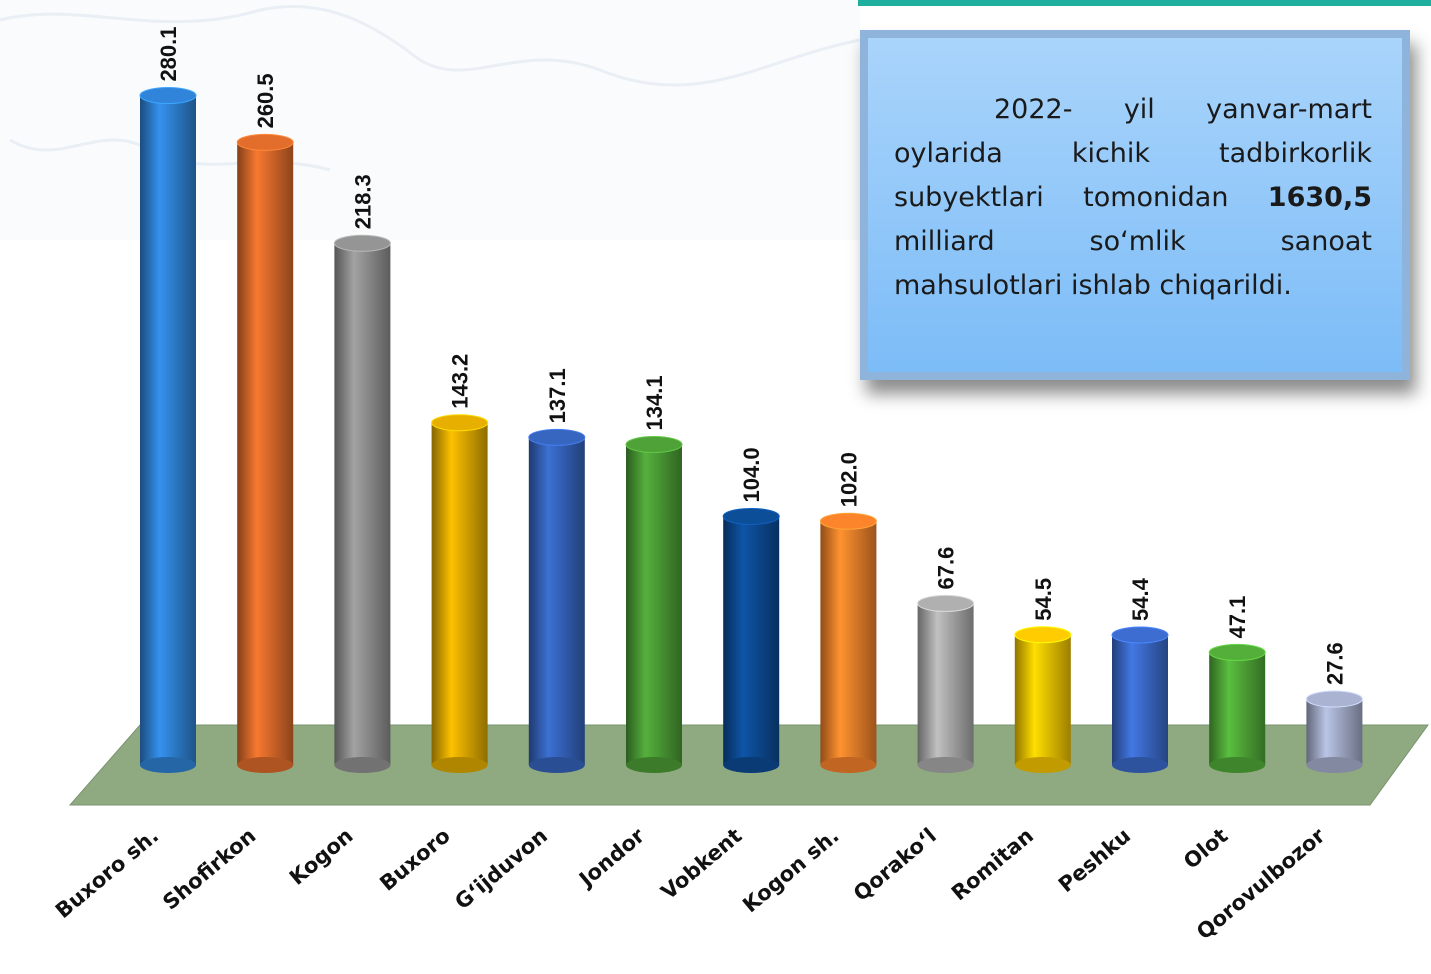 The image size is (1431, 974). Describe the element at coordinates (848, 479) in the screenshot. I see `value-label: 102.0` at that location.